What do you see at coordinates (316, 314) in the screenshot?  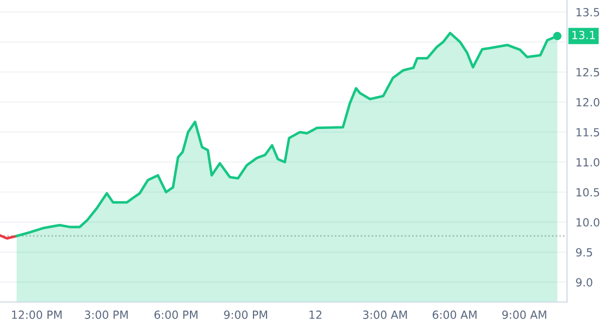 I see `x-tick-label: 12` at bounding box center [316, 314].